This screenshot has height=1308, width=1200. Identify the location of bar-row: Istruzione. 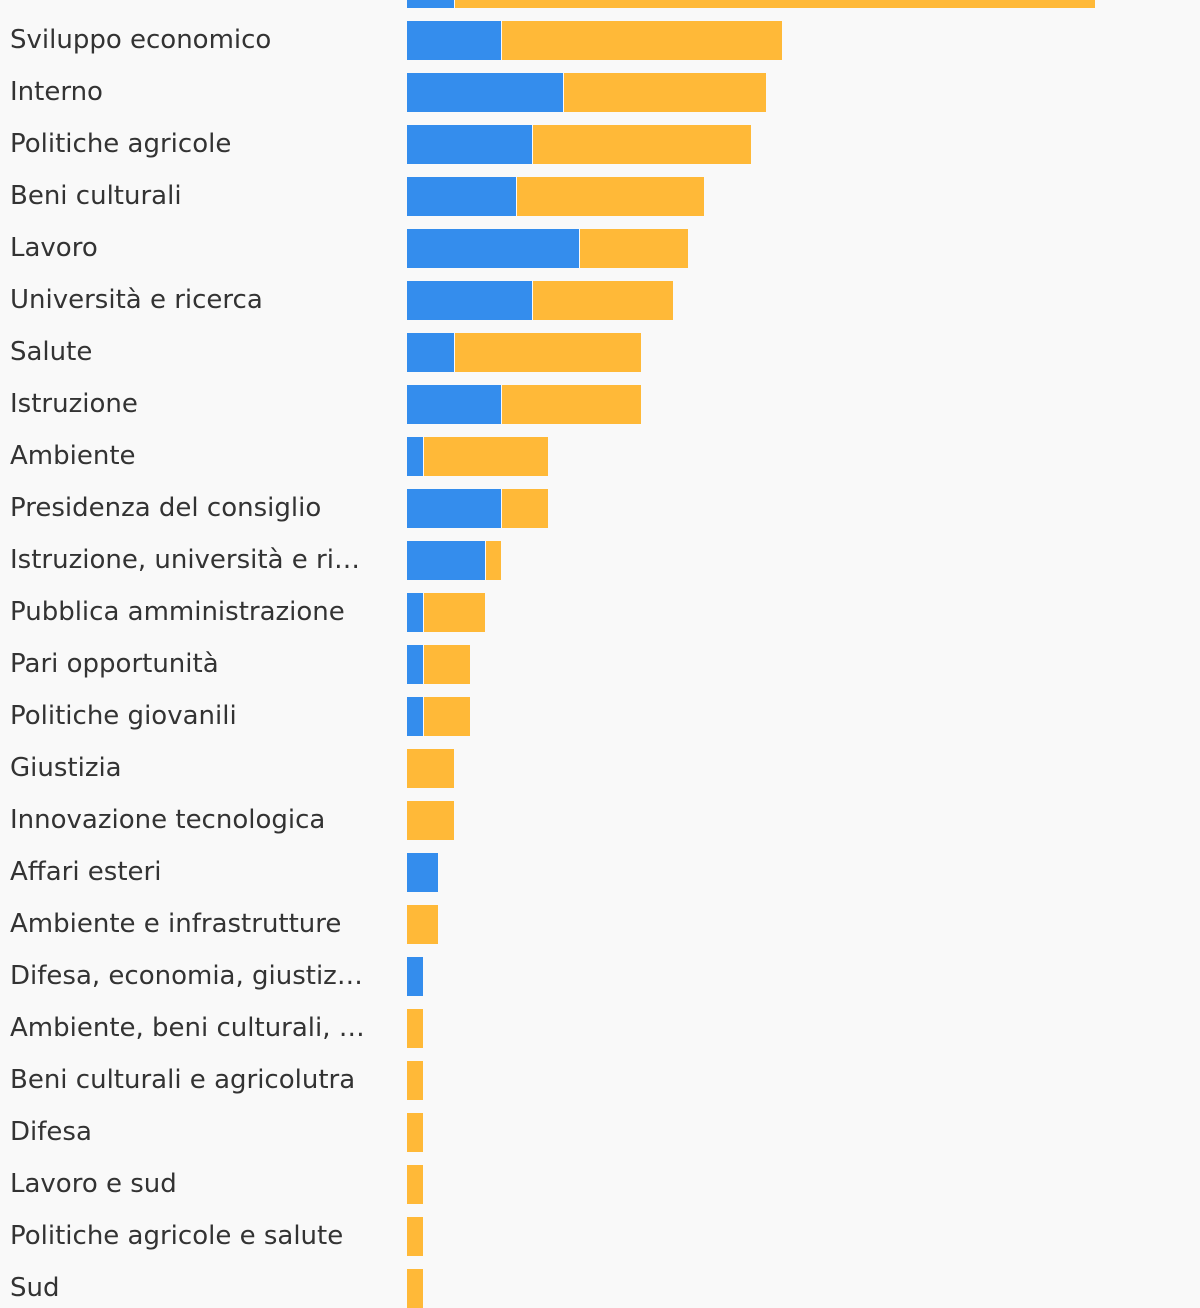
(600, 404).